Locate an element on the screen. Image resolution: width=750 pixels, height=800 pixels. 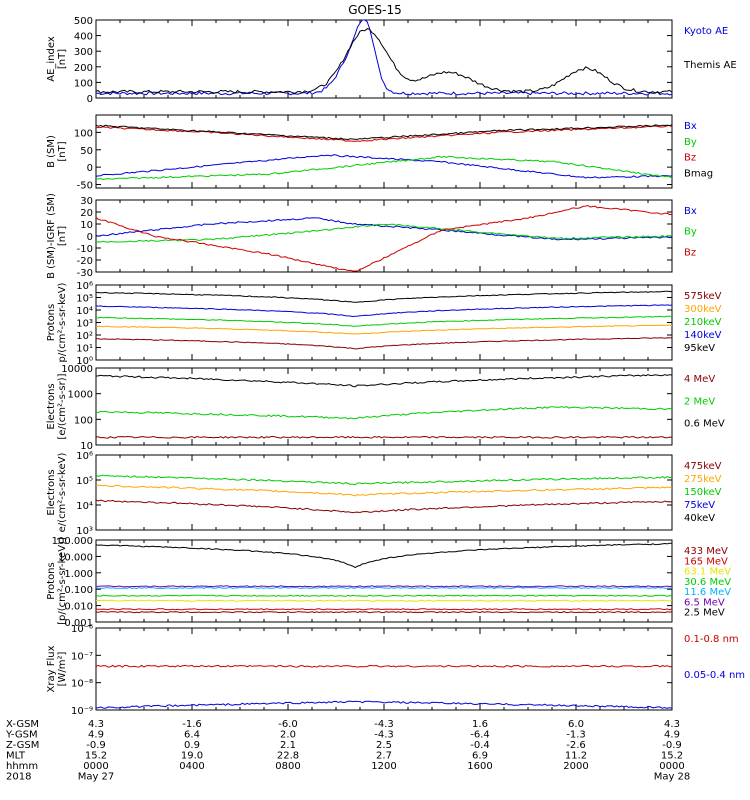
y-tick-label: 0.001 is located at coordinates (78, 623).